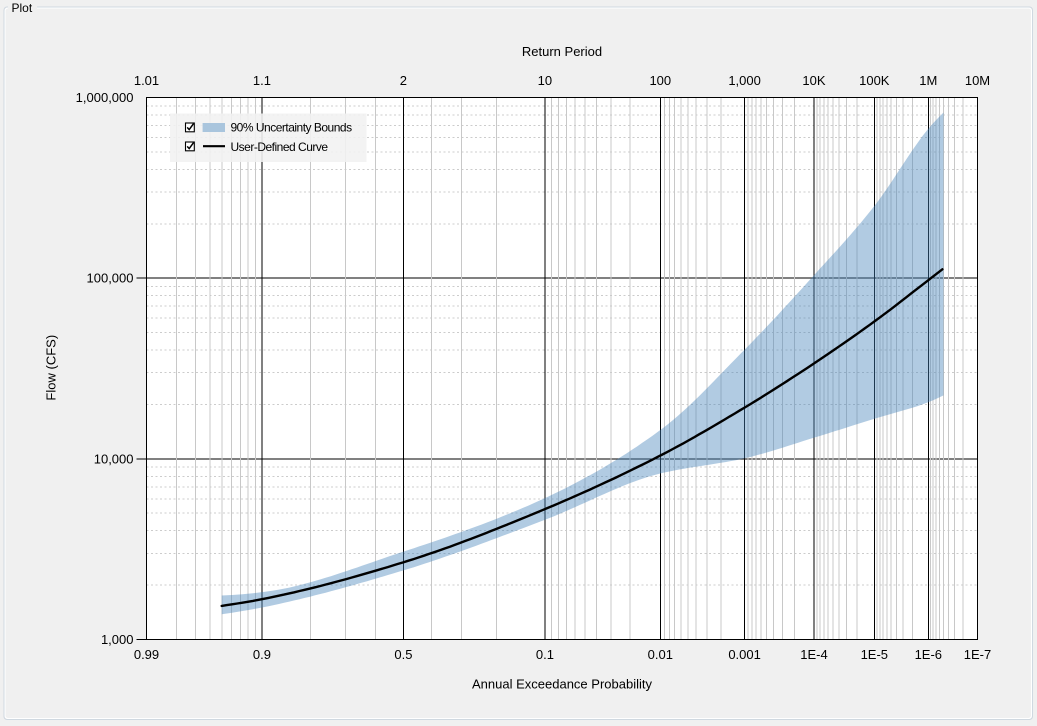 This screenshot has height=726, width=1037. I want to click on svg-text: 10M, so click(977, 80).